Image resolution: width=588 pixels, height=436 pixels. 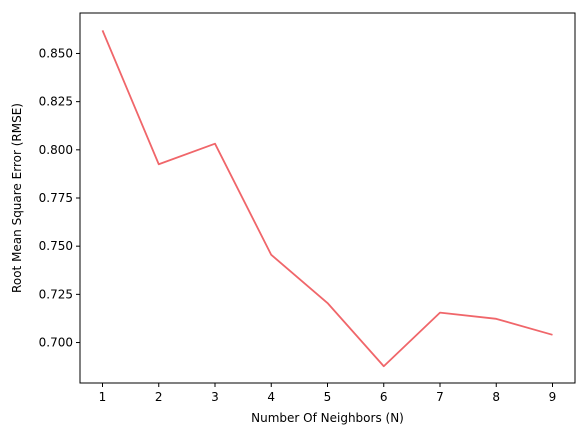 I want to click on x-tick-label: 8, so click(x=496, y=397).